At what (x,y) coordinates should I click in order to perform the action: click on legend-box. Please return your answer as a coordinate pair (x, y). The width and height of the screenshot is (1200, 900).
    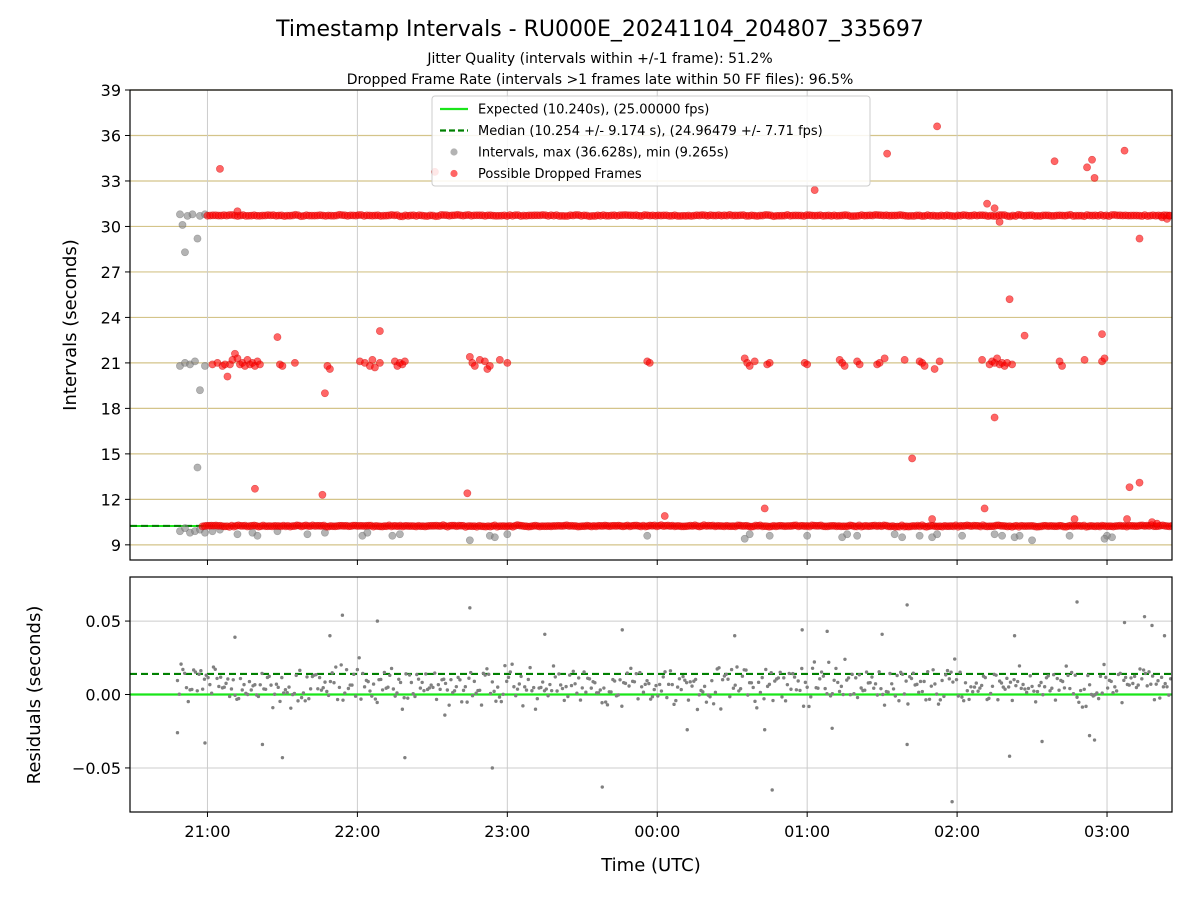
    Looking at the image, I should click on (651, 141).